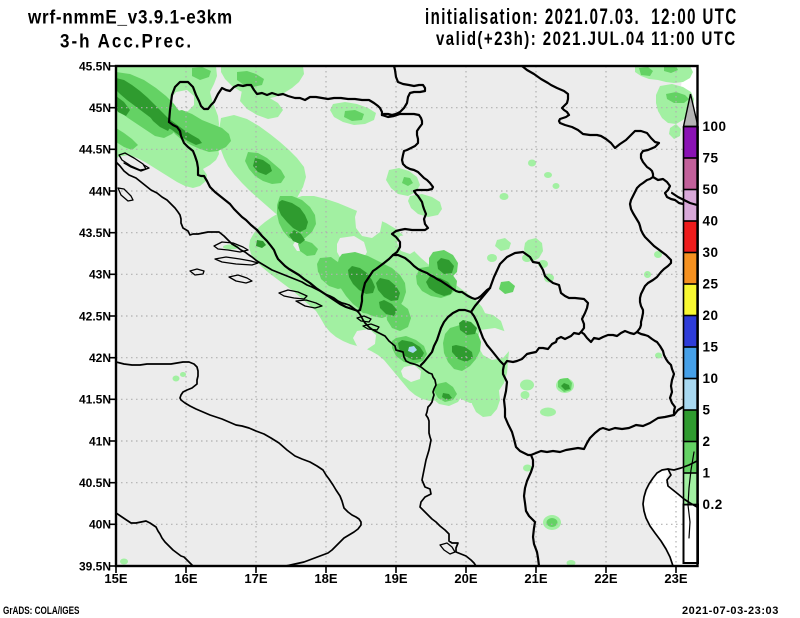 The image size is (800, 618). I want to click on svg-text: 43N, so click(100, 275).